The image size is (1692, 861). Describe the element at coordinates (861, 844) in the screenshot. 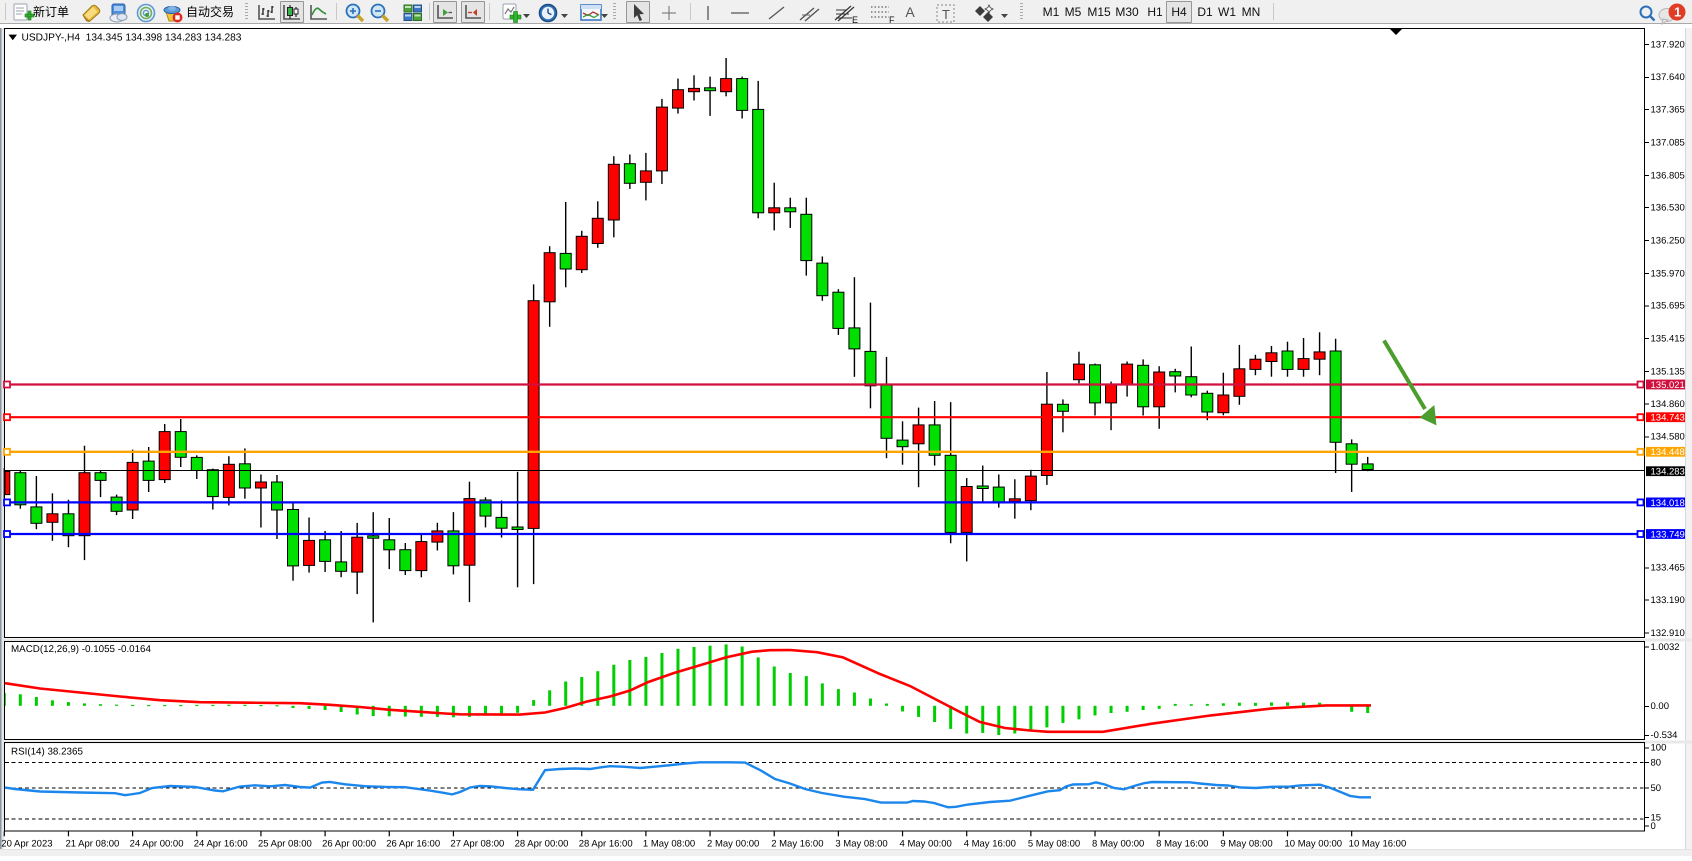

I see `svg-text: 3 May 08:00` at that location.